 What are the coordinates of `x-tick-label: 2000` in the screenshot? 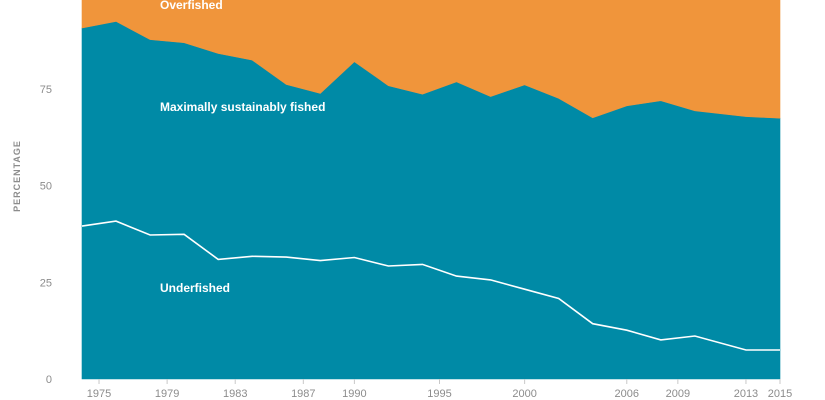 It's located at (524, 394).